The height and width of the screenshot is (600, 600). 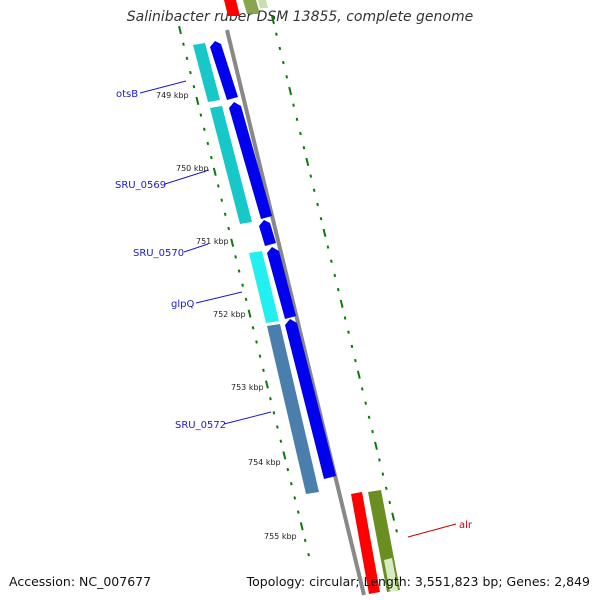 I want to click on leader-glpQ, so click(x=219, y=297).